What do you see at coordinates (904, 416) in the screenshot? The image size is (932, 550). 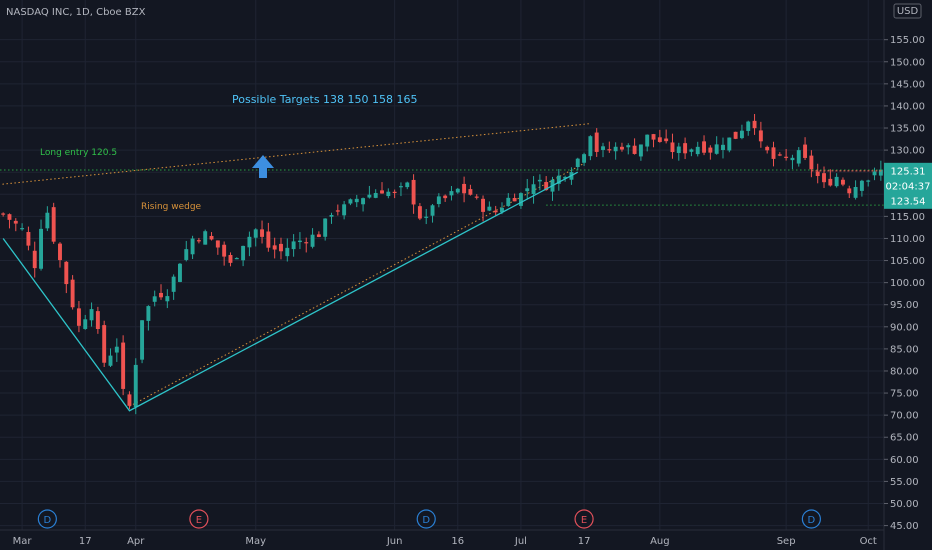 I see `y-tick-label: 70.00` at bounding box center [904, 416].